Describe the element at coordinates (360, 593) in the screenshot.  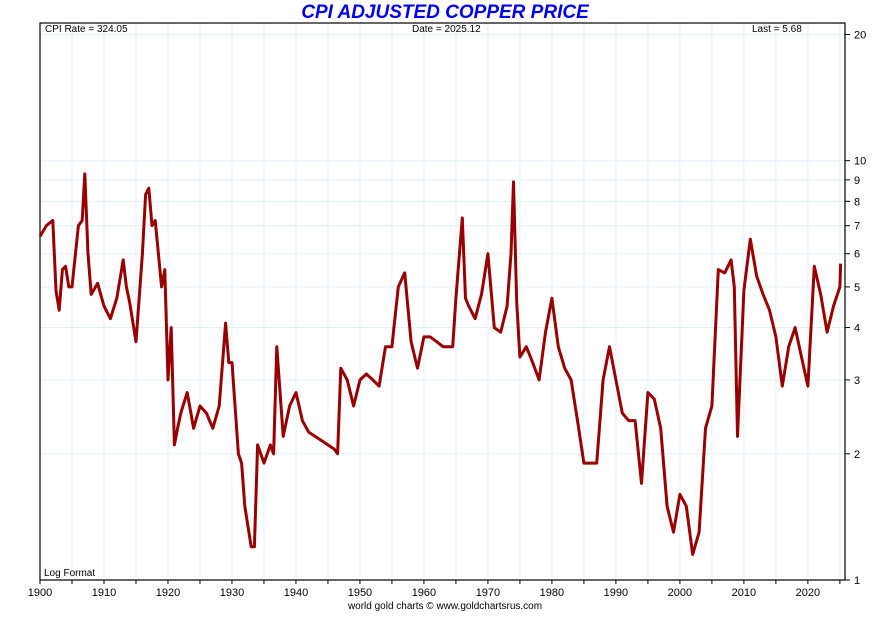
I see `x-tick-label: 1950` at that location.